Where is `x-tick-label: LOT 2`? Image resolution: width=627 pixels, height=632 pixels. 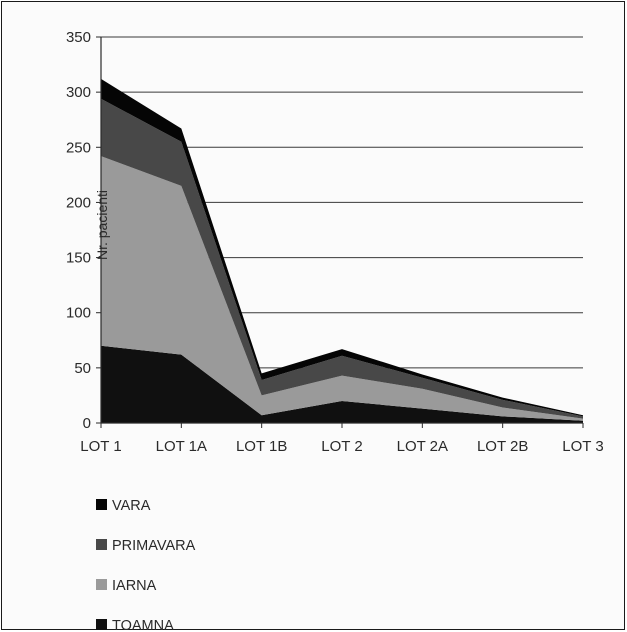 x-tick-label: LOT 2 is located at coordinates (341, 446).